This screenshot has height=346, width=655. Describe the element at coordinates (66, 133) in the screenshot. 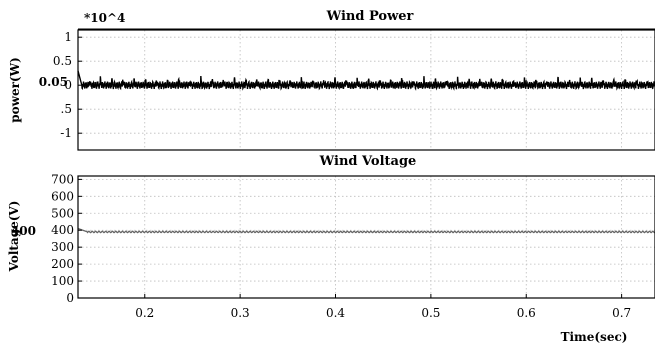

I see `y-tick-label: -1` at that location.